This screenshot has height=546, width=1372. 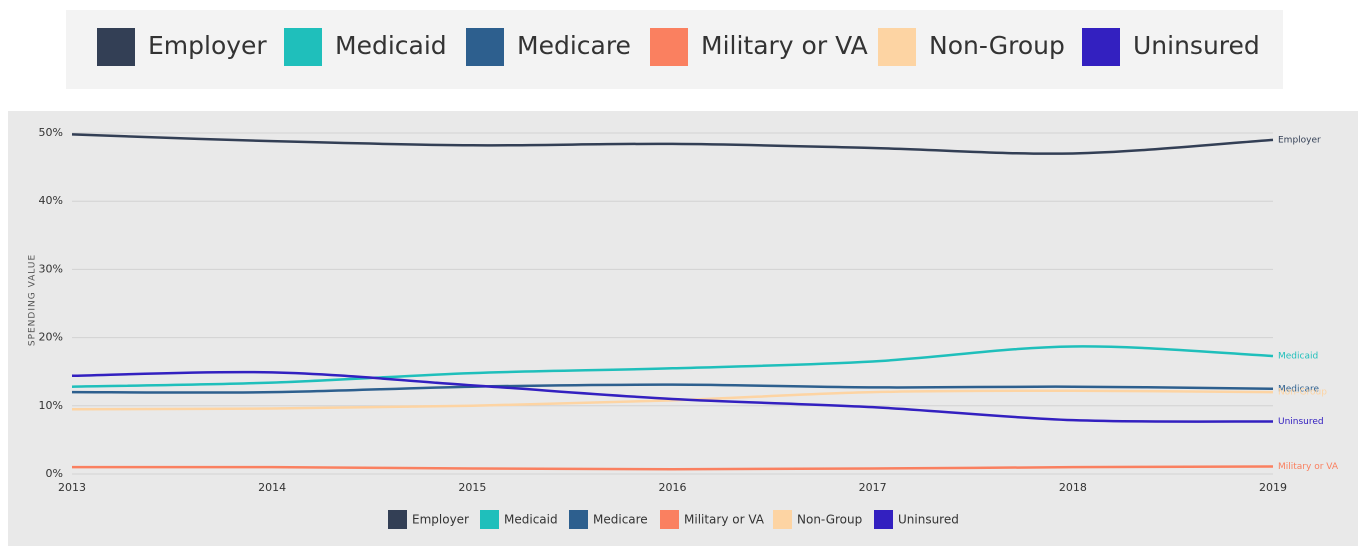 I want to click on y-tick-label: 0%, so click(x=54, y=473).